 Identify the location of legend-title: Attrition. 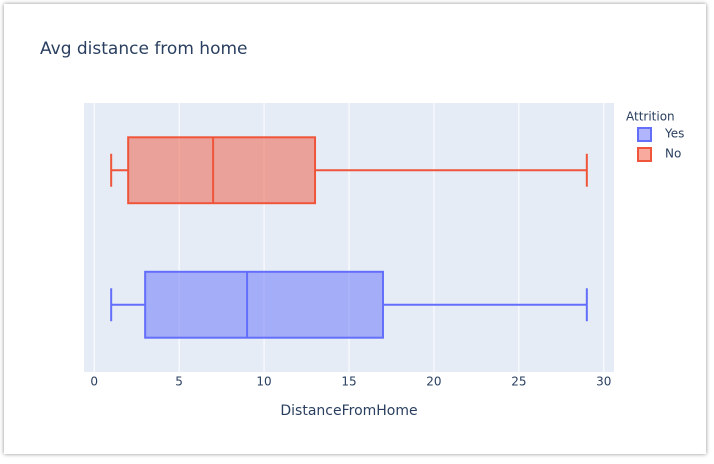
(650, 117).